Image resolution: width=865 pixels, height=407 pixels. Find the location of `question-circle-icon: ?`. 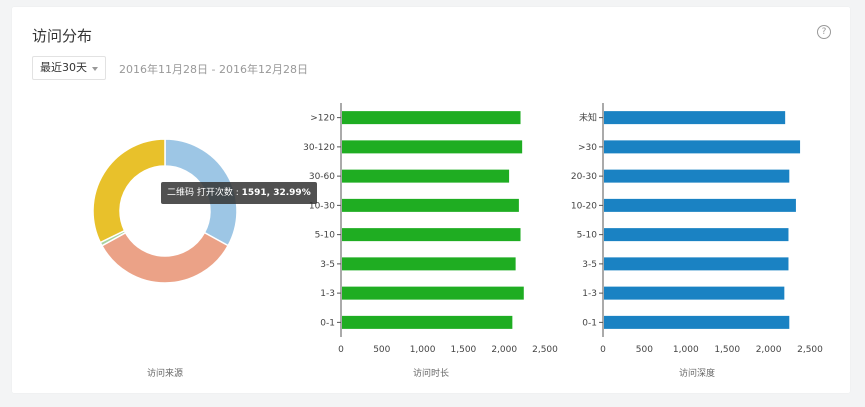

question-circle-icon: ? is located at coordinates (824, 32).